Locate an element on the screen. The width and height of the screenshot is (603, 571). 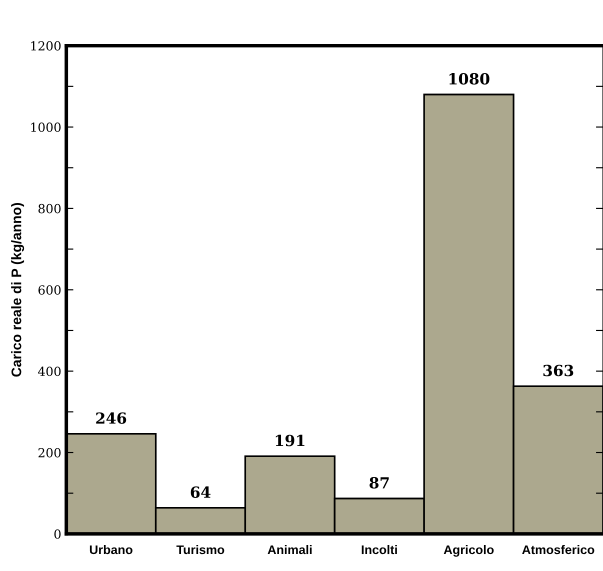
data-label: 64 is located at coordinates (200, 492).